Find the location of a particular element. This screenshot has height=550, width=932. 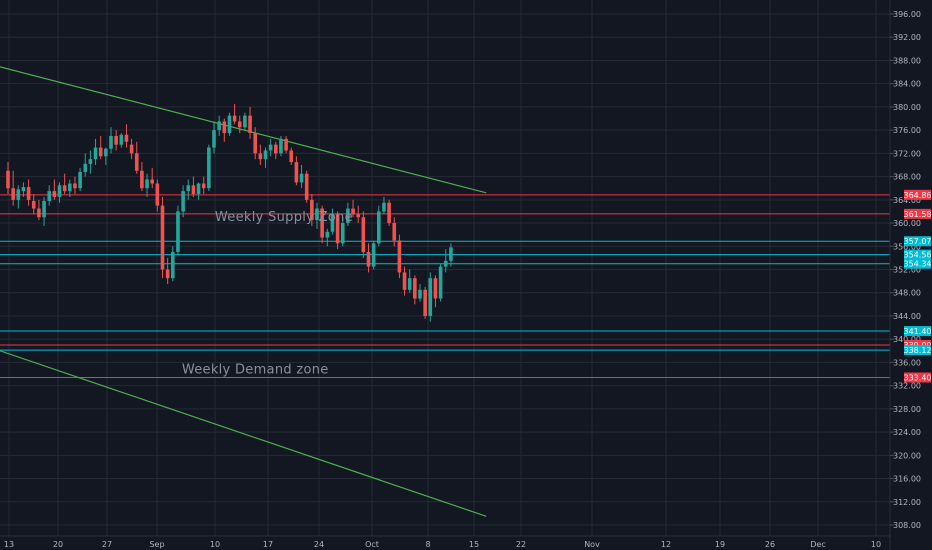

zone-annotation: Weekly Supply Zone is located at coordinates (284, 217).